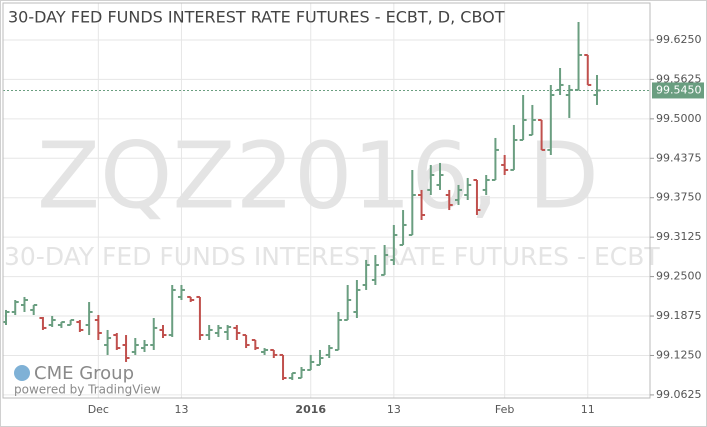 Image resolution: width=707 pixels, height=427 pixels. I want to click on logo: CME Group, so click(84, 373).